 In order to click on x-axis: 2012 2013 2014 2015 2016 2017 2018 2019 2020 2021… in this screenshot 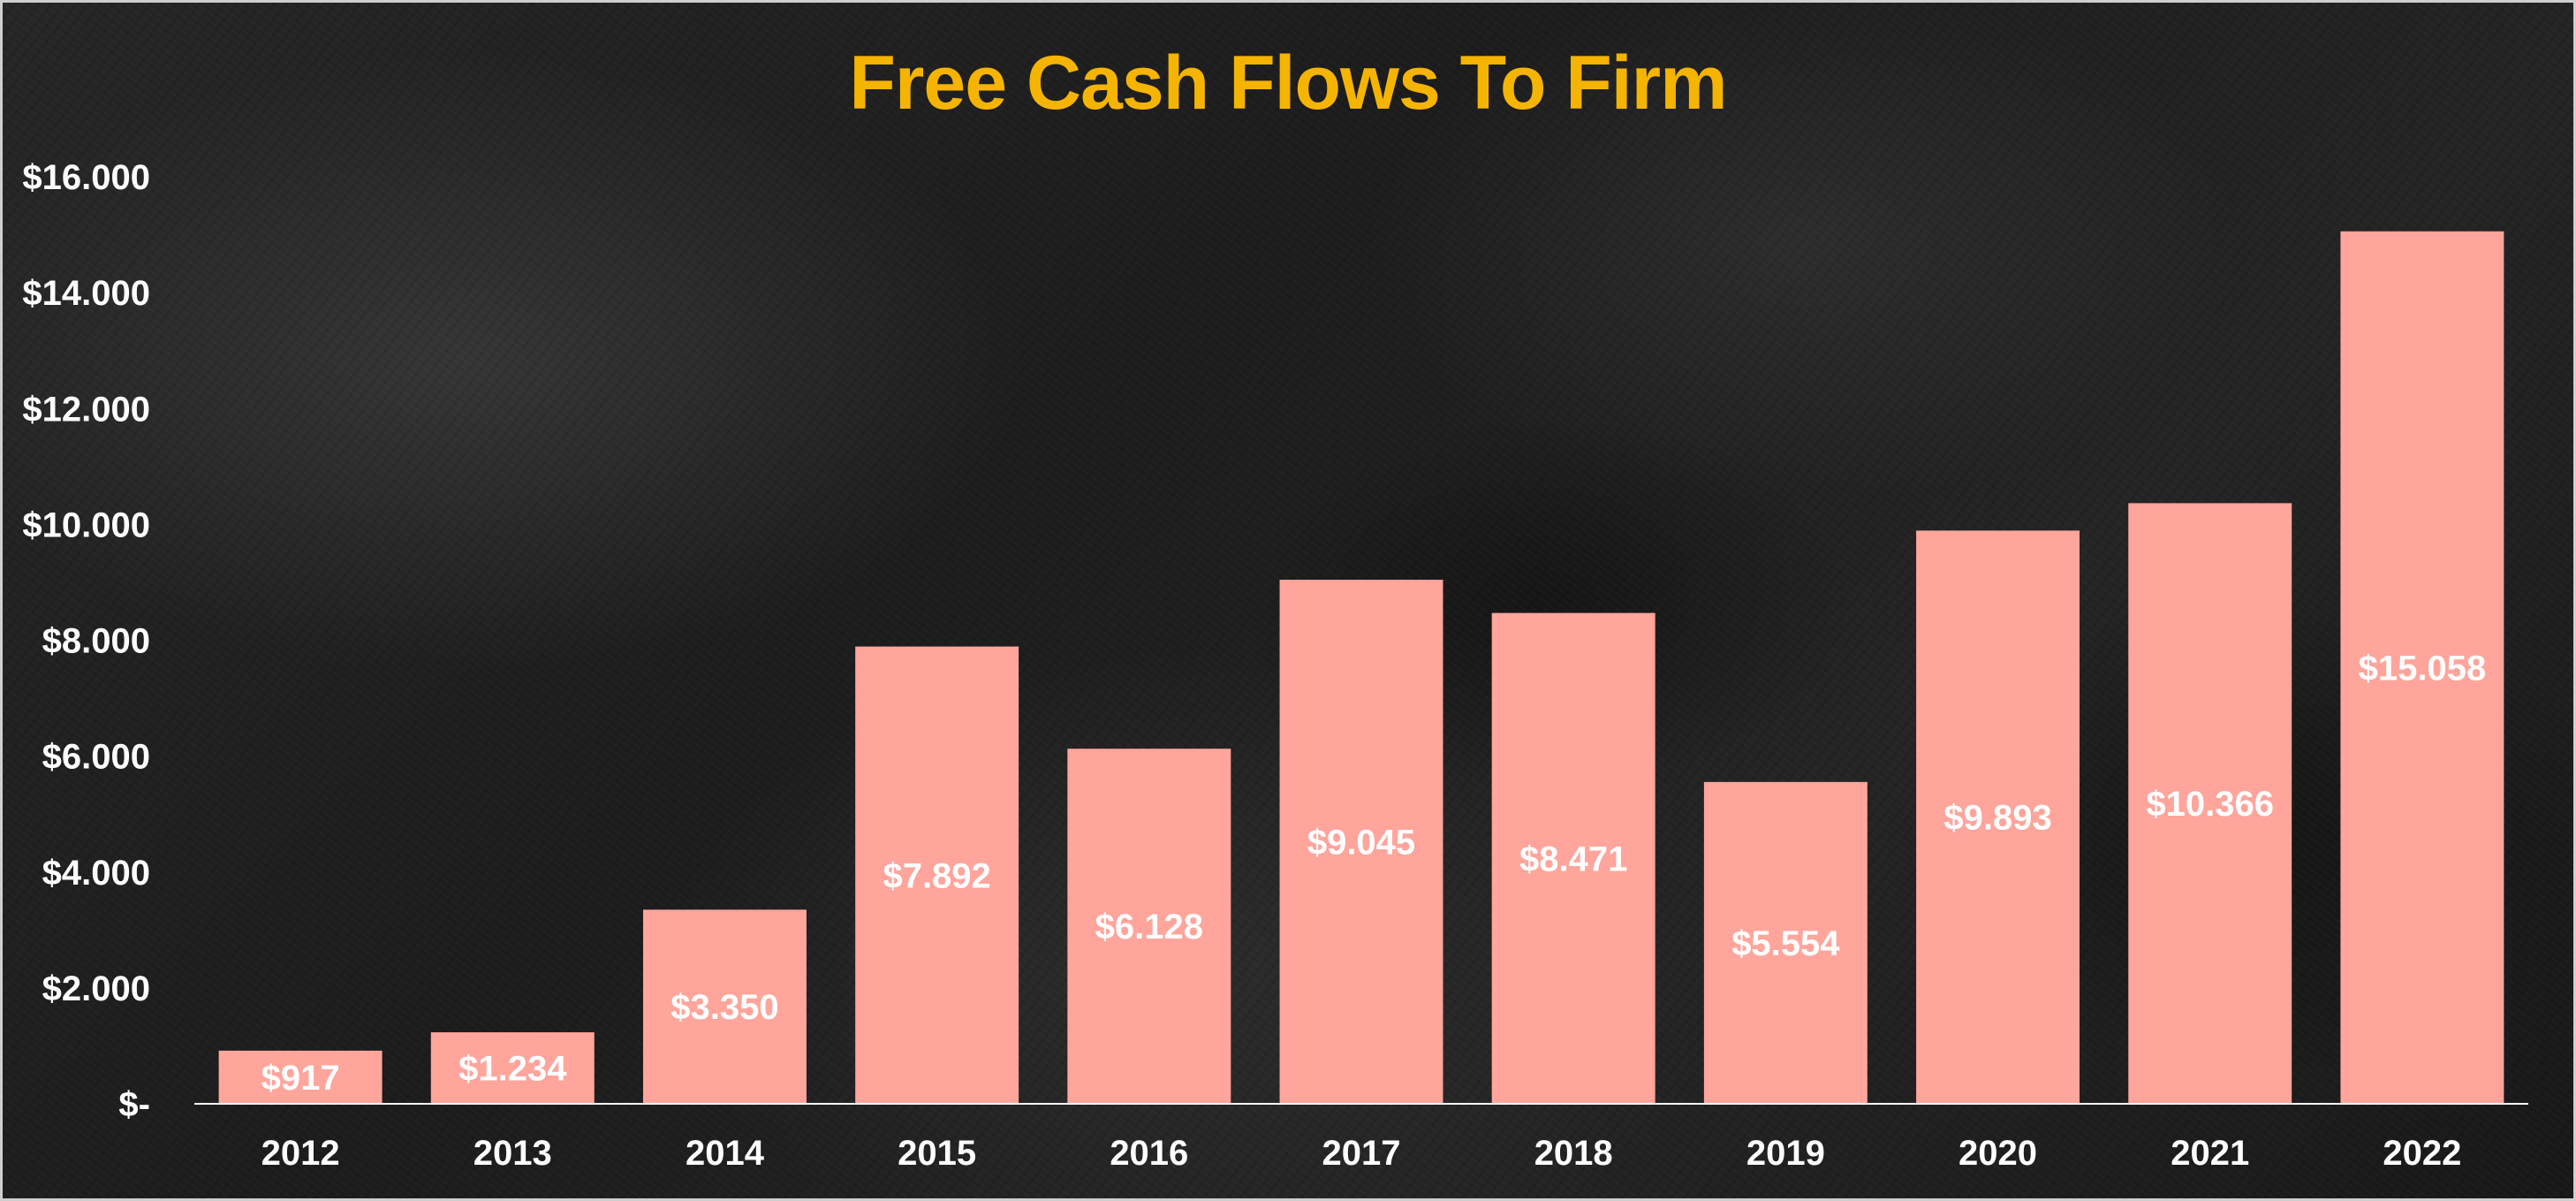, I will do `click(1362, 1153)`.